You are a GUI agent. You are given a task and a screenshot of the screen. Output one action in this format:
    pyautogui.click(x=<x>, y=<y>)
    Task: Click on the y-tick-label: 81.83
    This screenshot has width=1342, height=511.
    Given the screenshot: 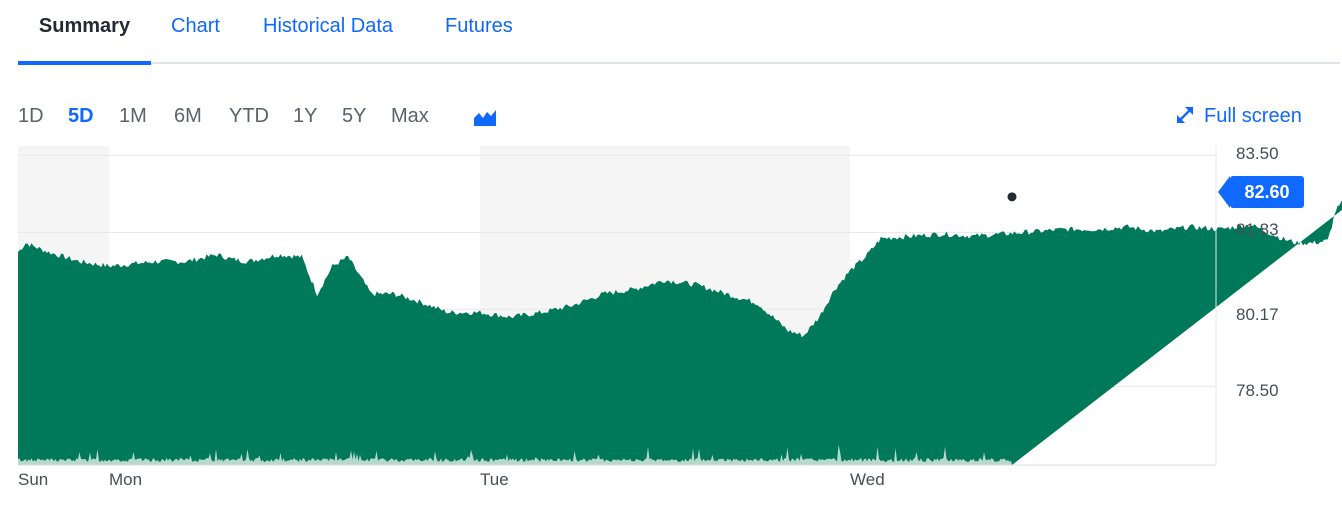 What is the action you would take?
    pyautogui.click(x=1257, y=229)
    